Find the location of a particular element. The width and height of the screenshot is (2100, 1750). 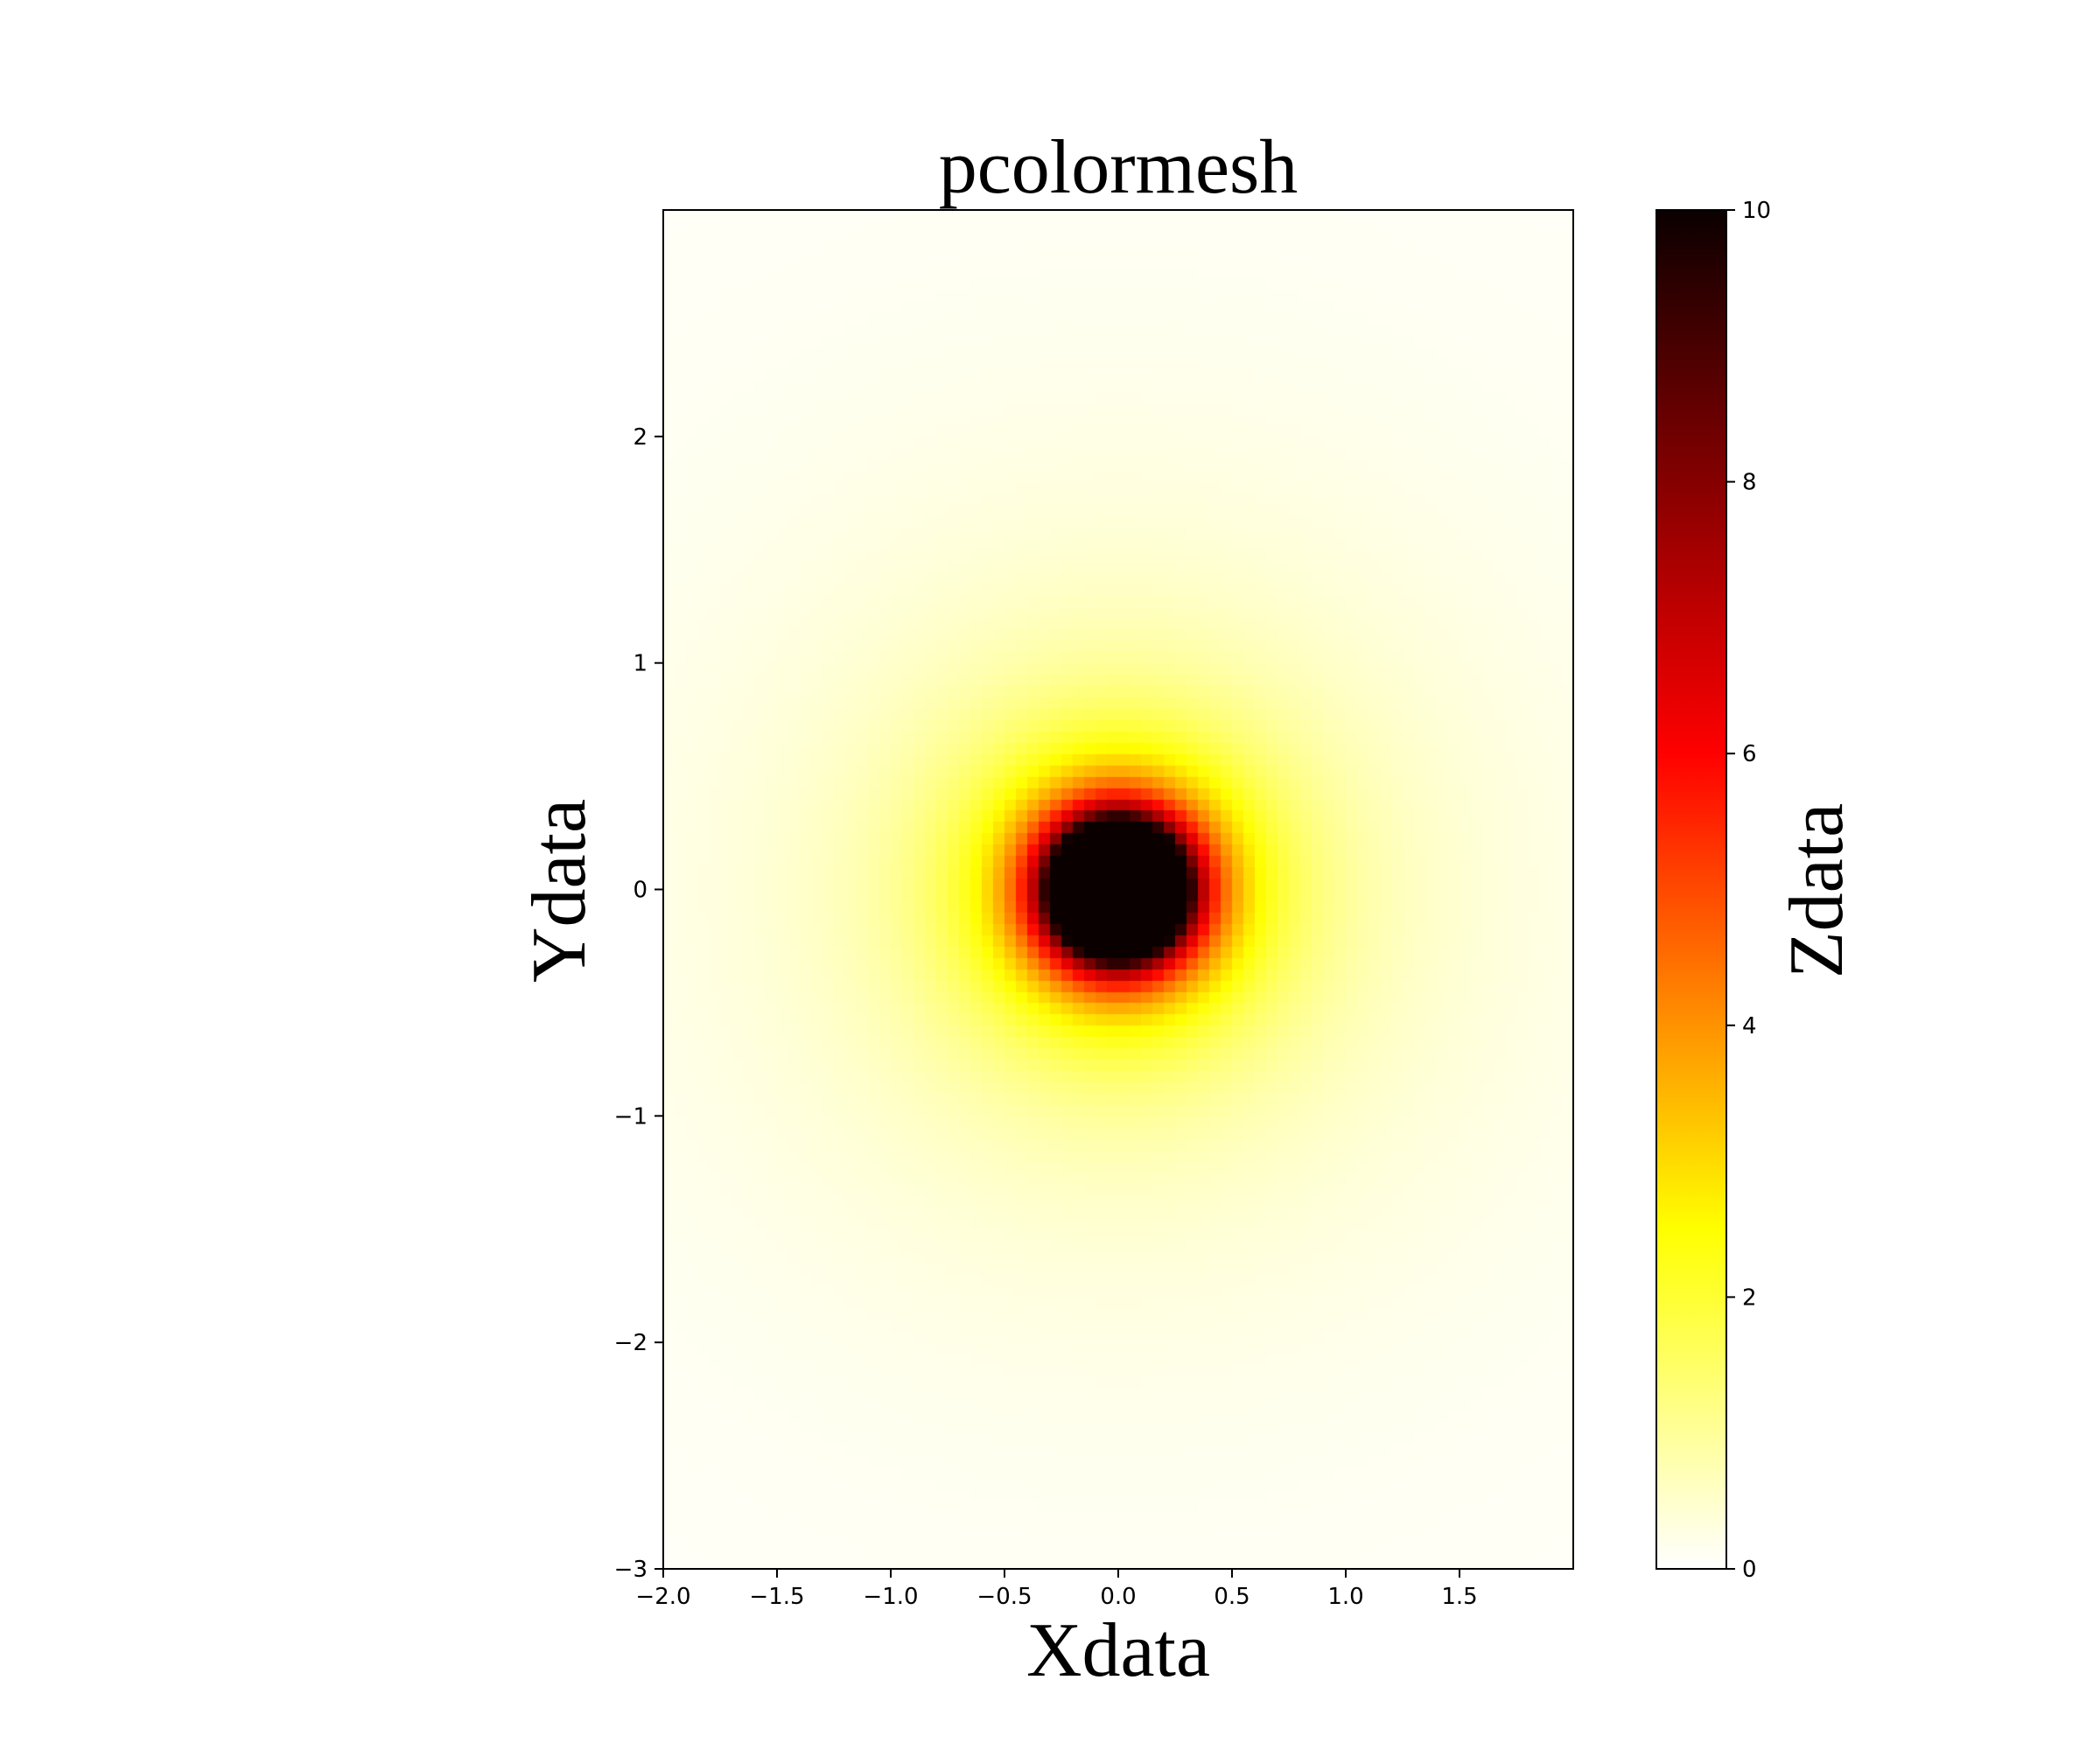

x-tick-label: 0.5 is located at coordinates (1232, 1597).